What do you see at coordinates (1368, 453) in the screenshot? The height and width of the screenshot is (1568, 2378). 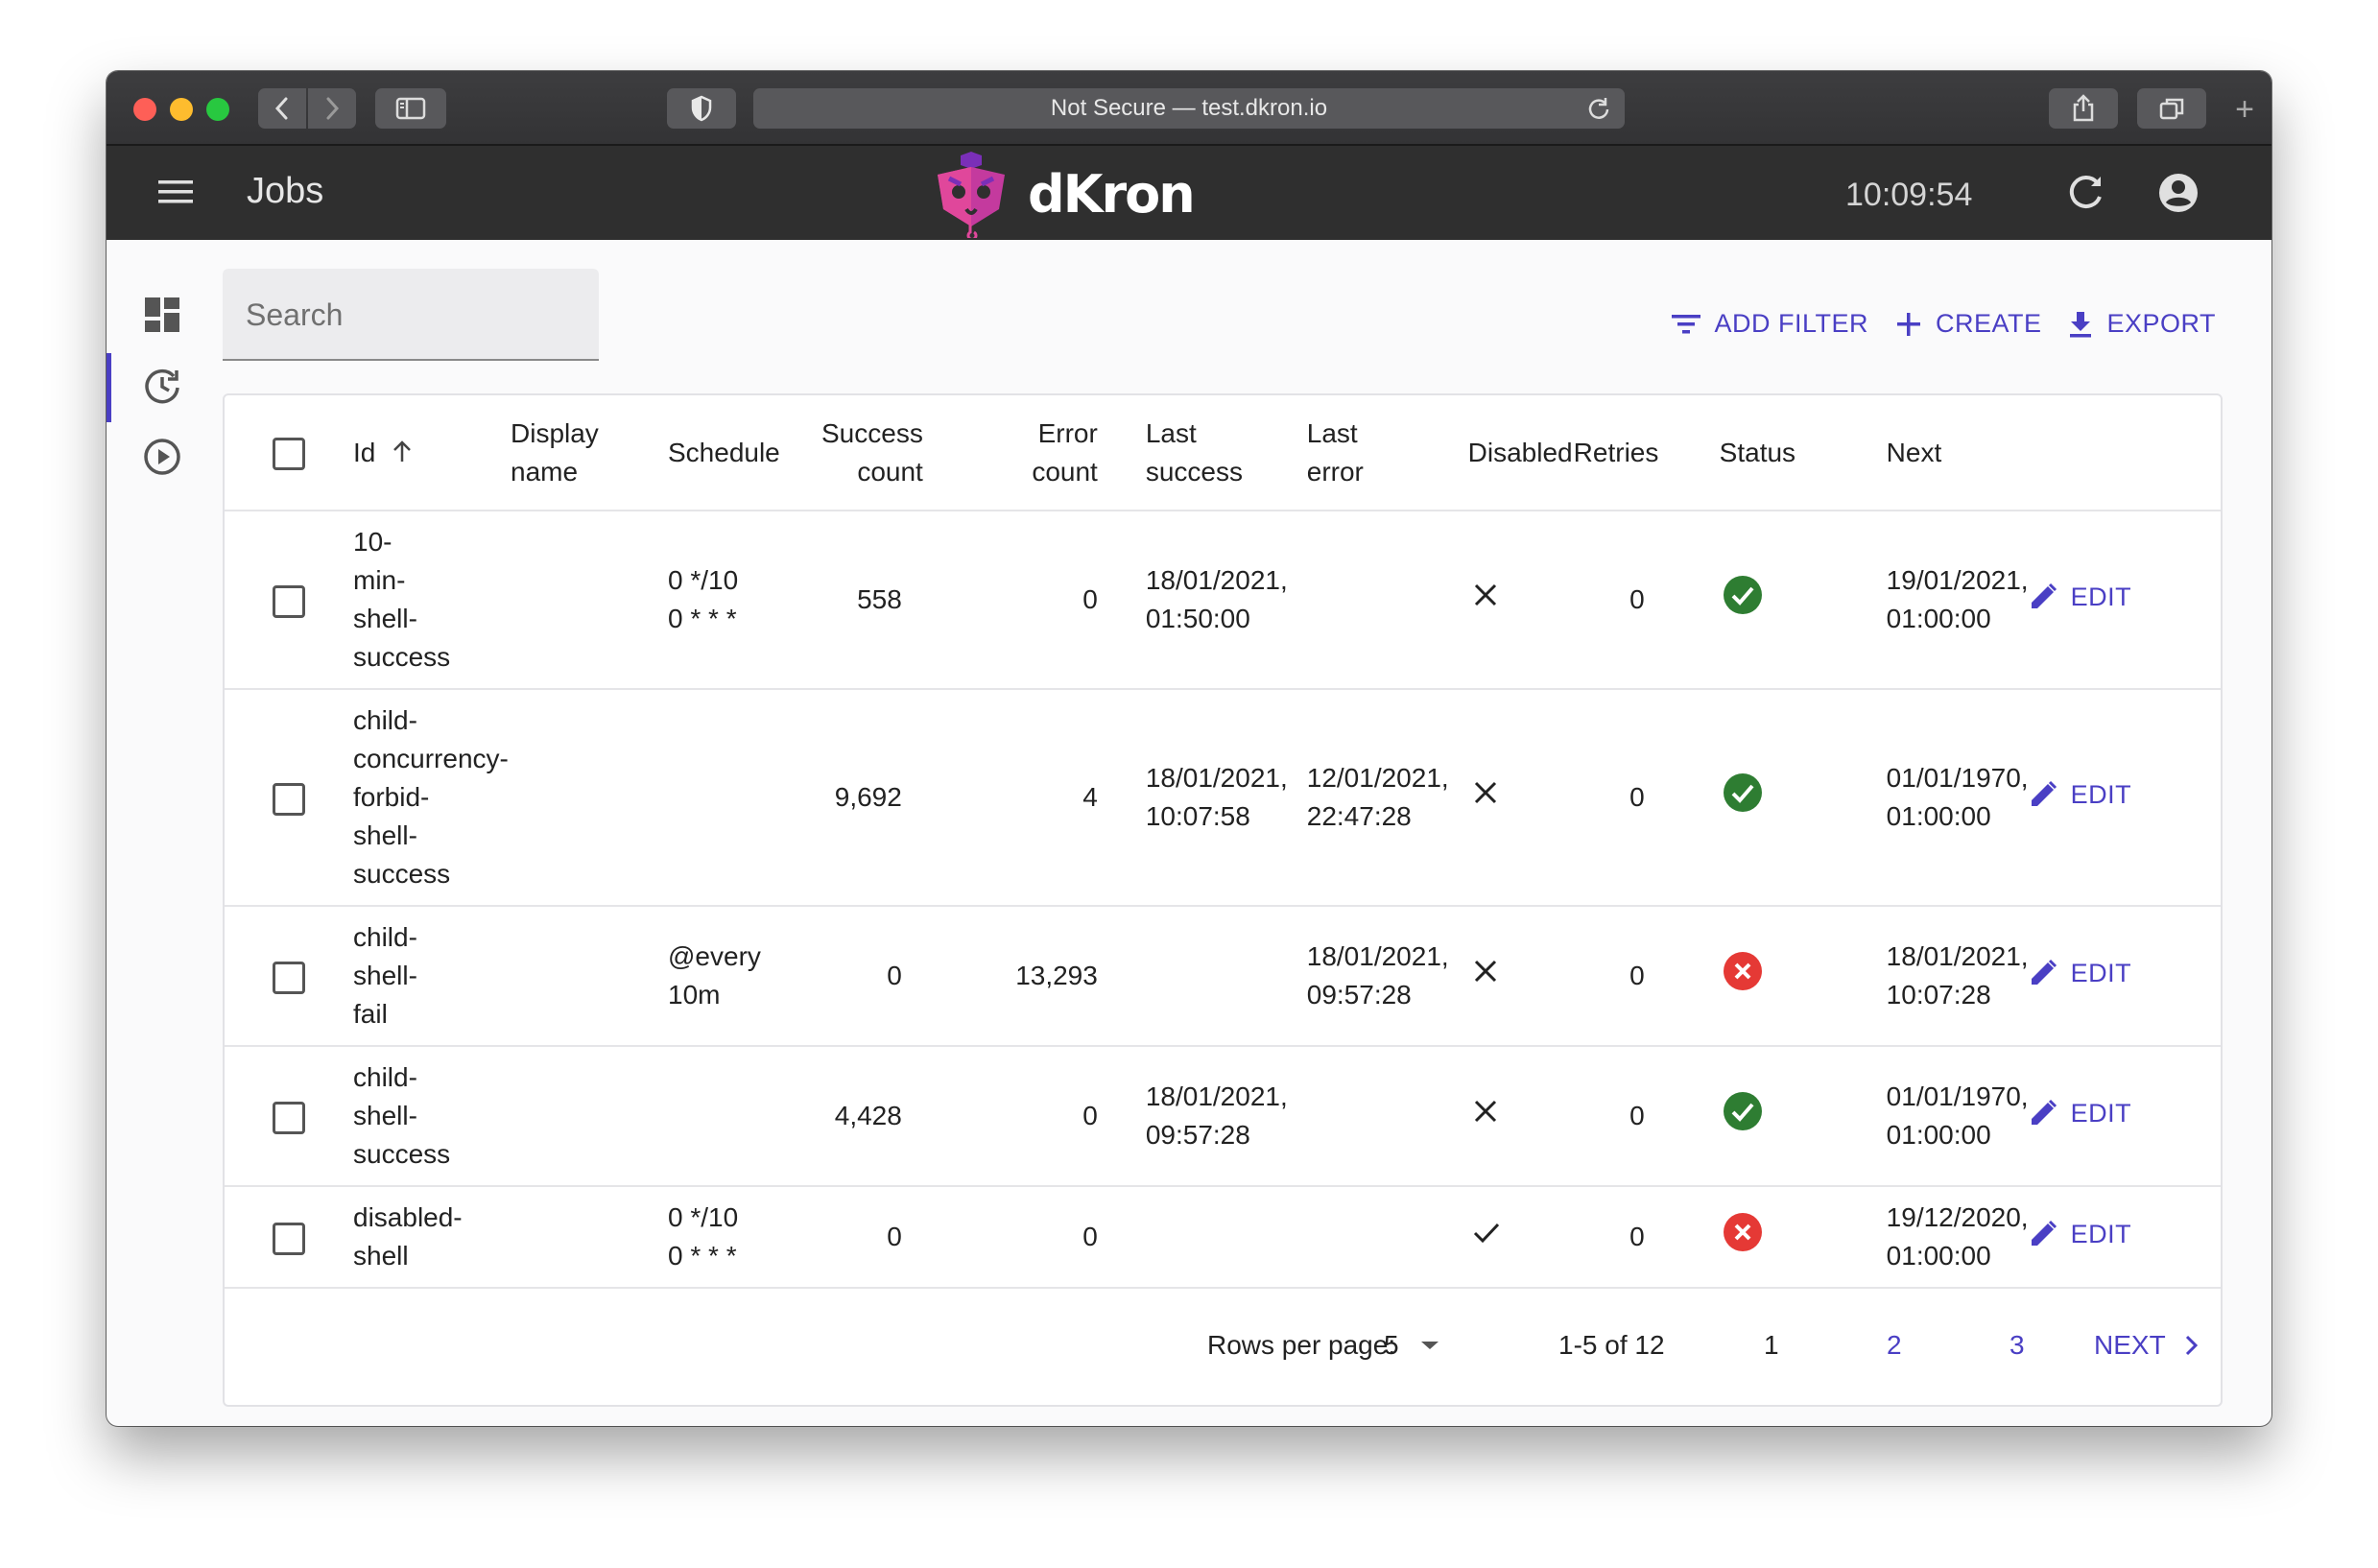 I see `column-header-last-error: Last error` at bounding box center [1368, 453].